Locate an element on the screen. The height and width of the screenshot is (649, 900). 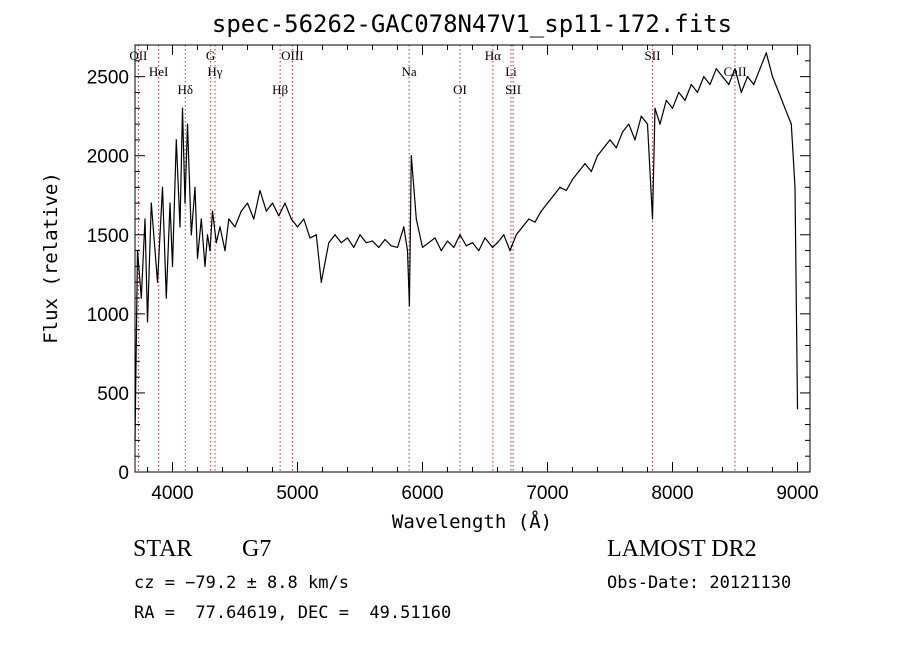
survey-name: LAMOST DR2 is located at coordinates (682, 549).